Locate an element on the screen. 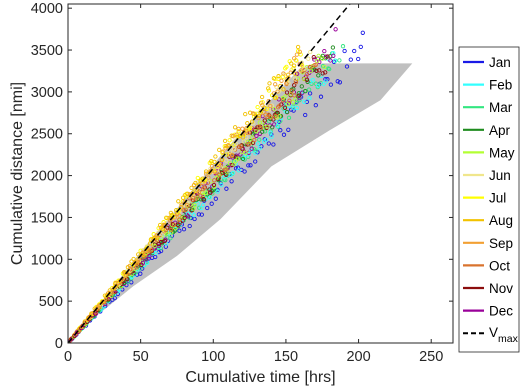 Image resolution: width=522 pixels, height=392 pixels. legend-label: May is located at coordinates (502, 152).